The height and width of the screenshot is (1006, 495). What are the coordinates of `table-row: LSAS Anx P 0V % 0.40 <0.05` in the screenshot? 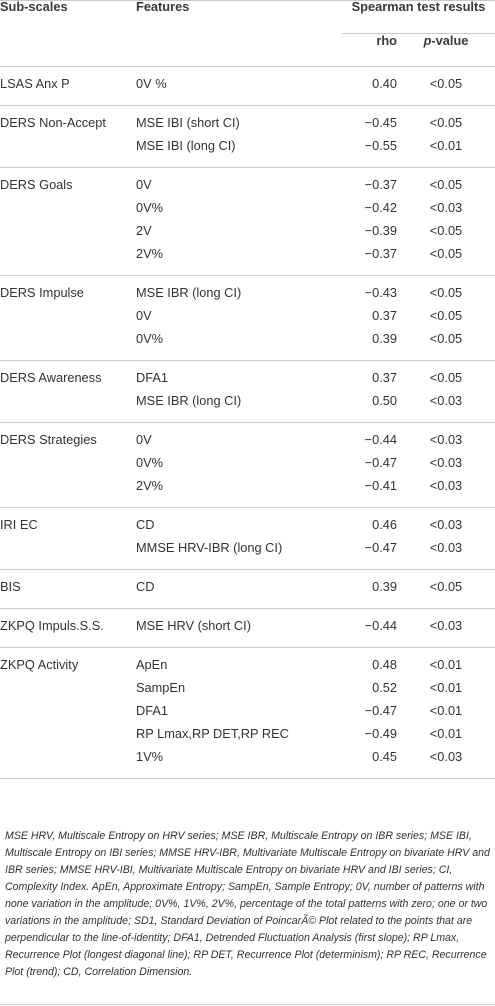 It's located at (247, 86).